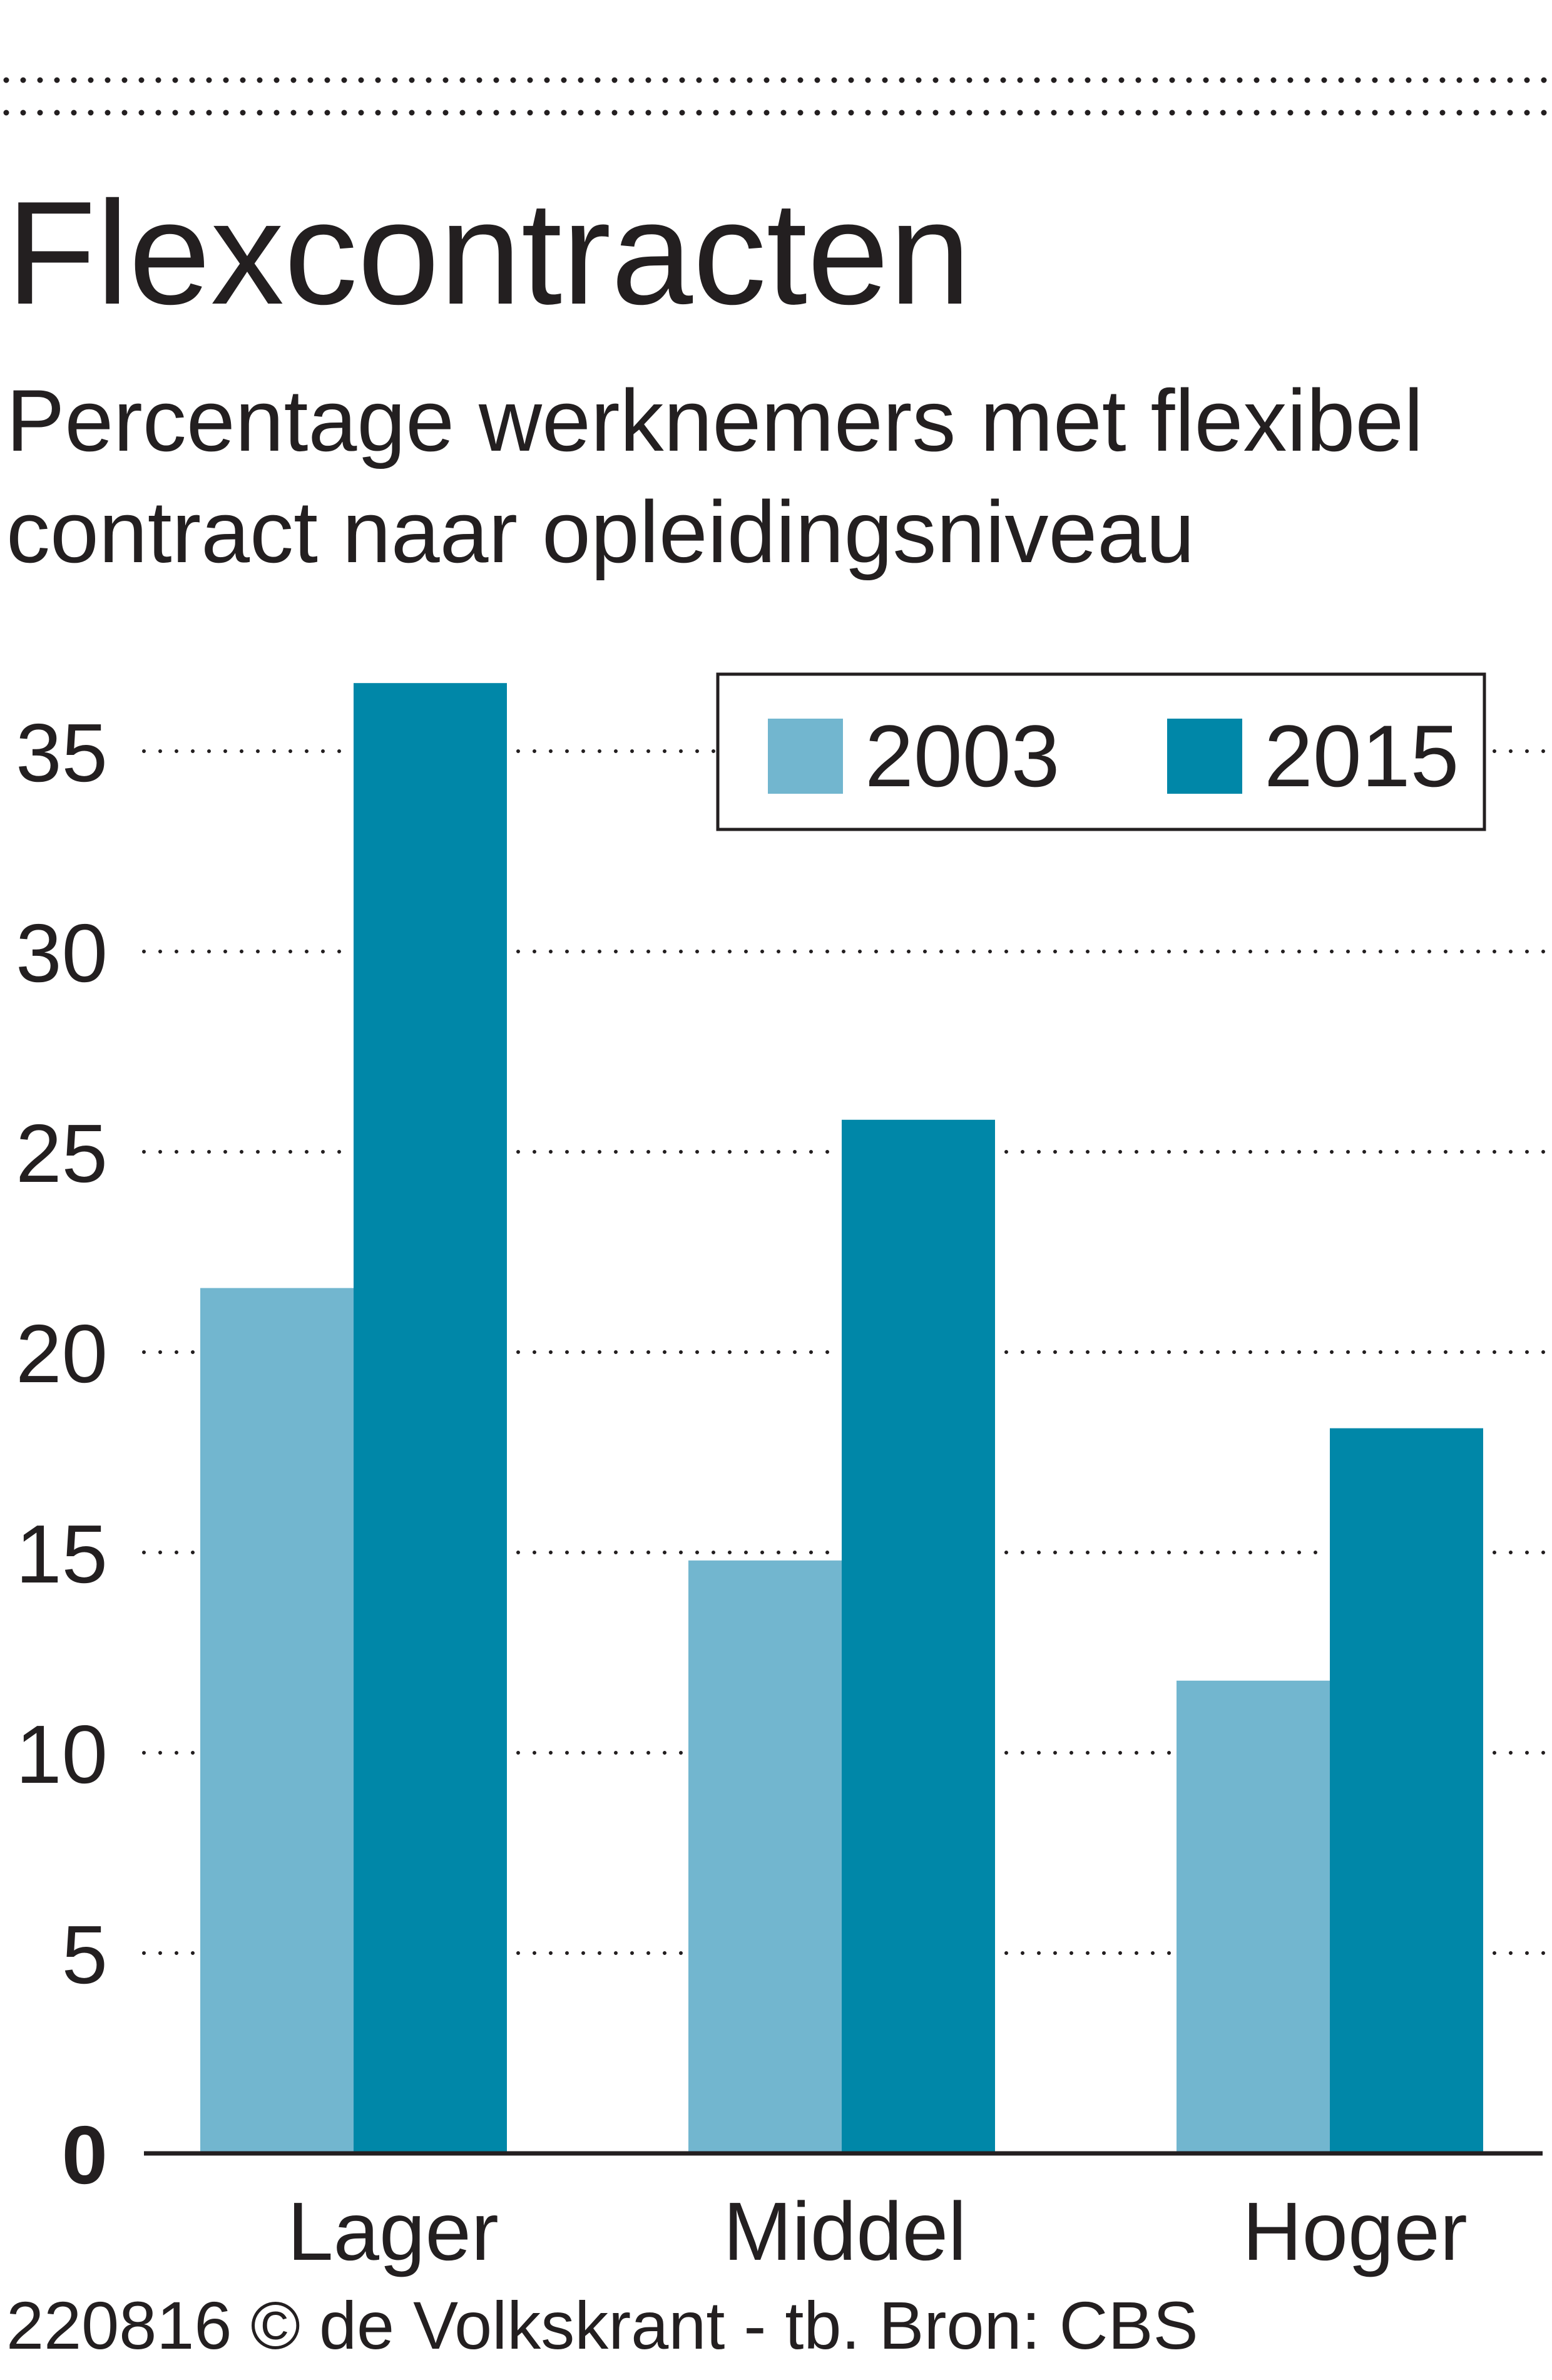 The width and height of the screenshot is (1552, 2380). What do you see at coordinates (600, 532) in the screenshot?
I see `chart-subtitle-line-2: contract naar opleidingsniveau` at bounding box center [600, 532].